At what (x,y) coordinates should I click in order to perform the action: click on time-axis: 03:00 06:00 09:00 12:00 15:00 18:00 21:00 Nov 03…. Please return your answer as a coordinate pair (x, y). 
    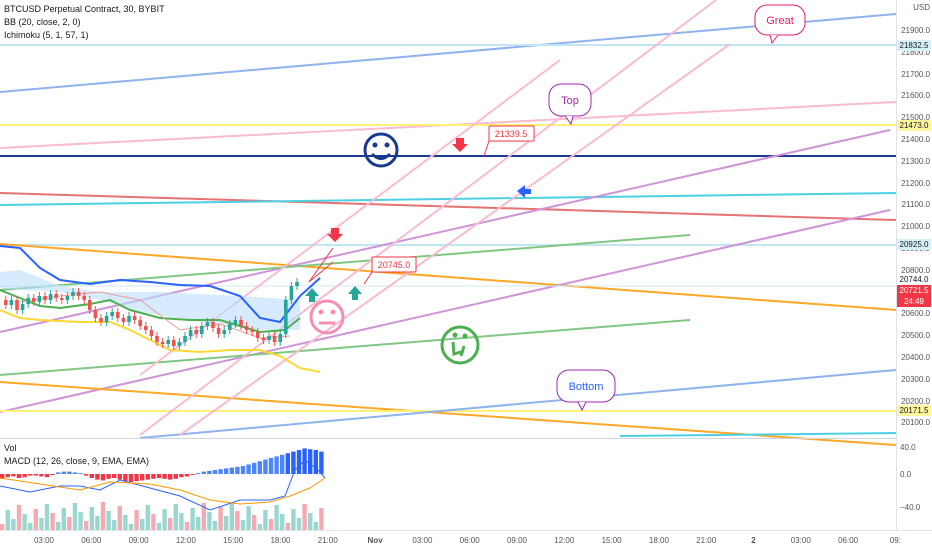
    Looking at the image, I should click on (466, 540).